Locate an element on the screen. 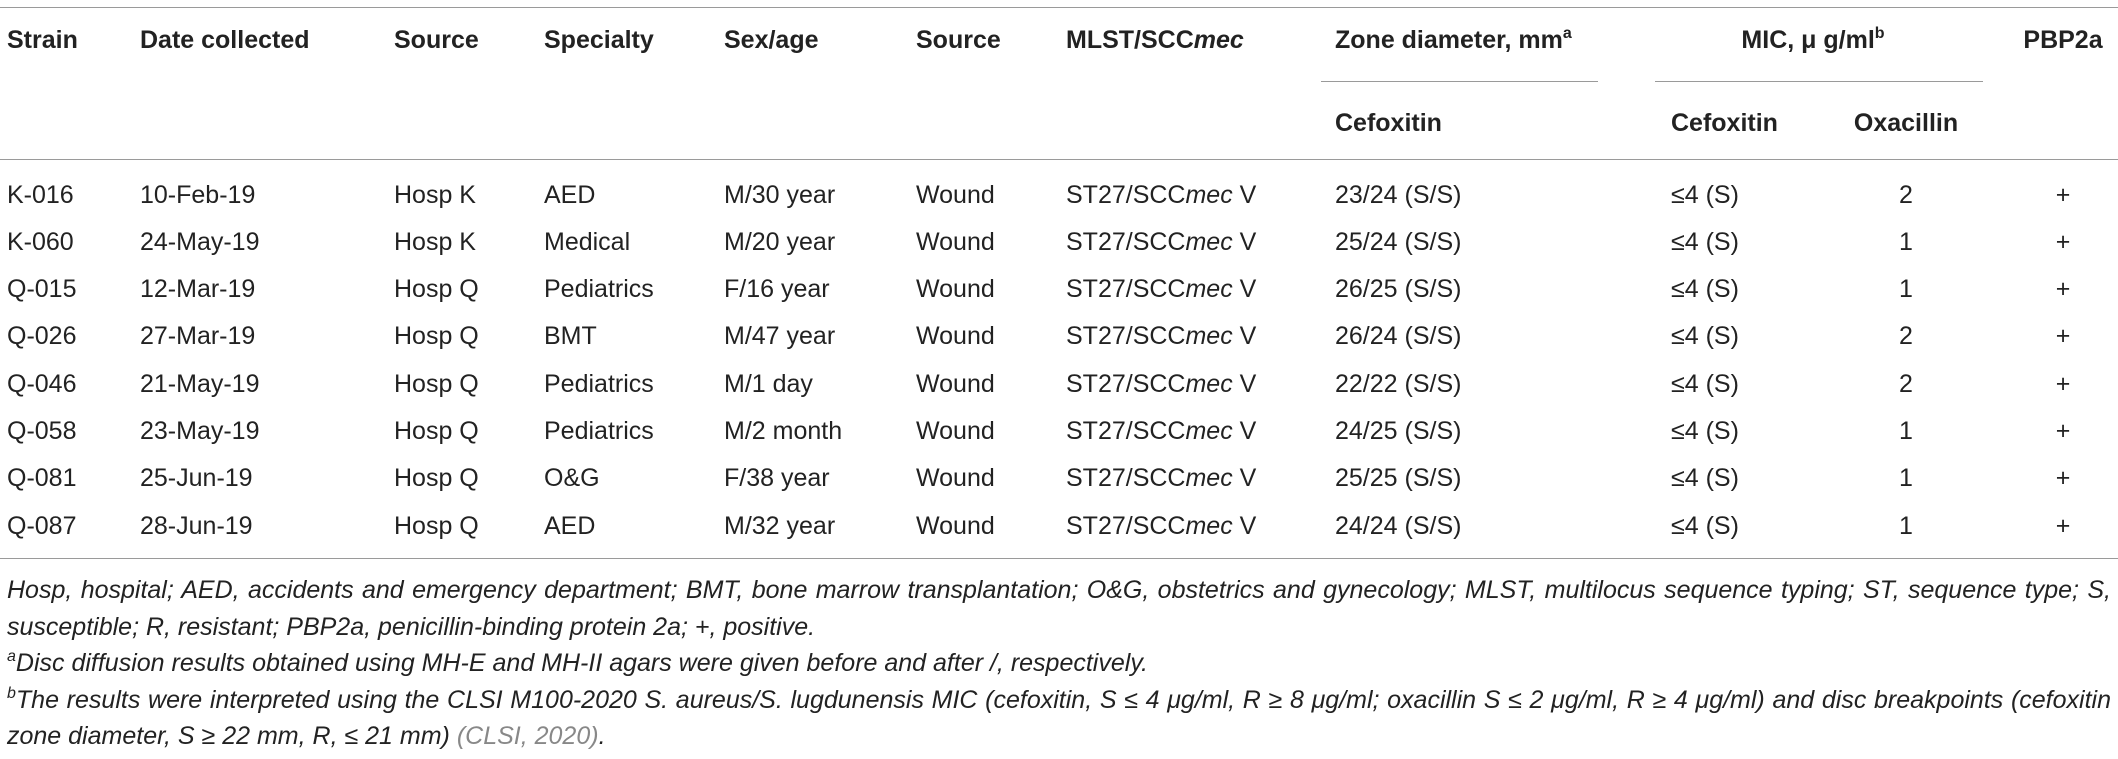 The height and width of the screenshot is (759, 2118). table-cell: O&G is located at coordinates (572, 478).